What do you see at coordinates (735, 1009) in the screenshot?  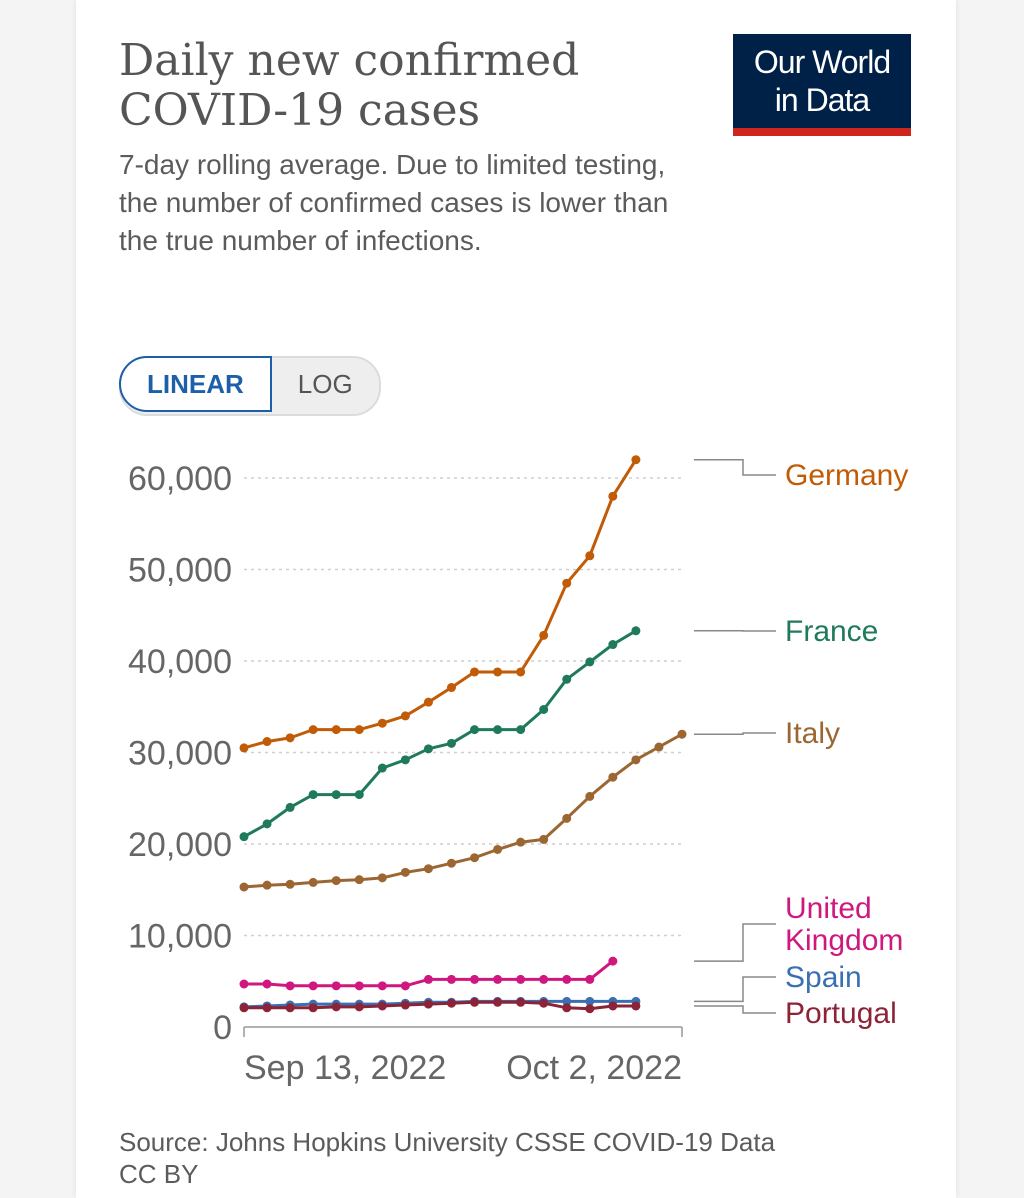 I see `legend-connector-portugal` at bounding box center [735, 1009].